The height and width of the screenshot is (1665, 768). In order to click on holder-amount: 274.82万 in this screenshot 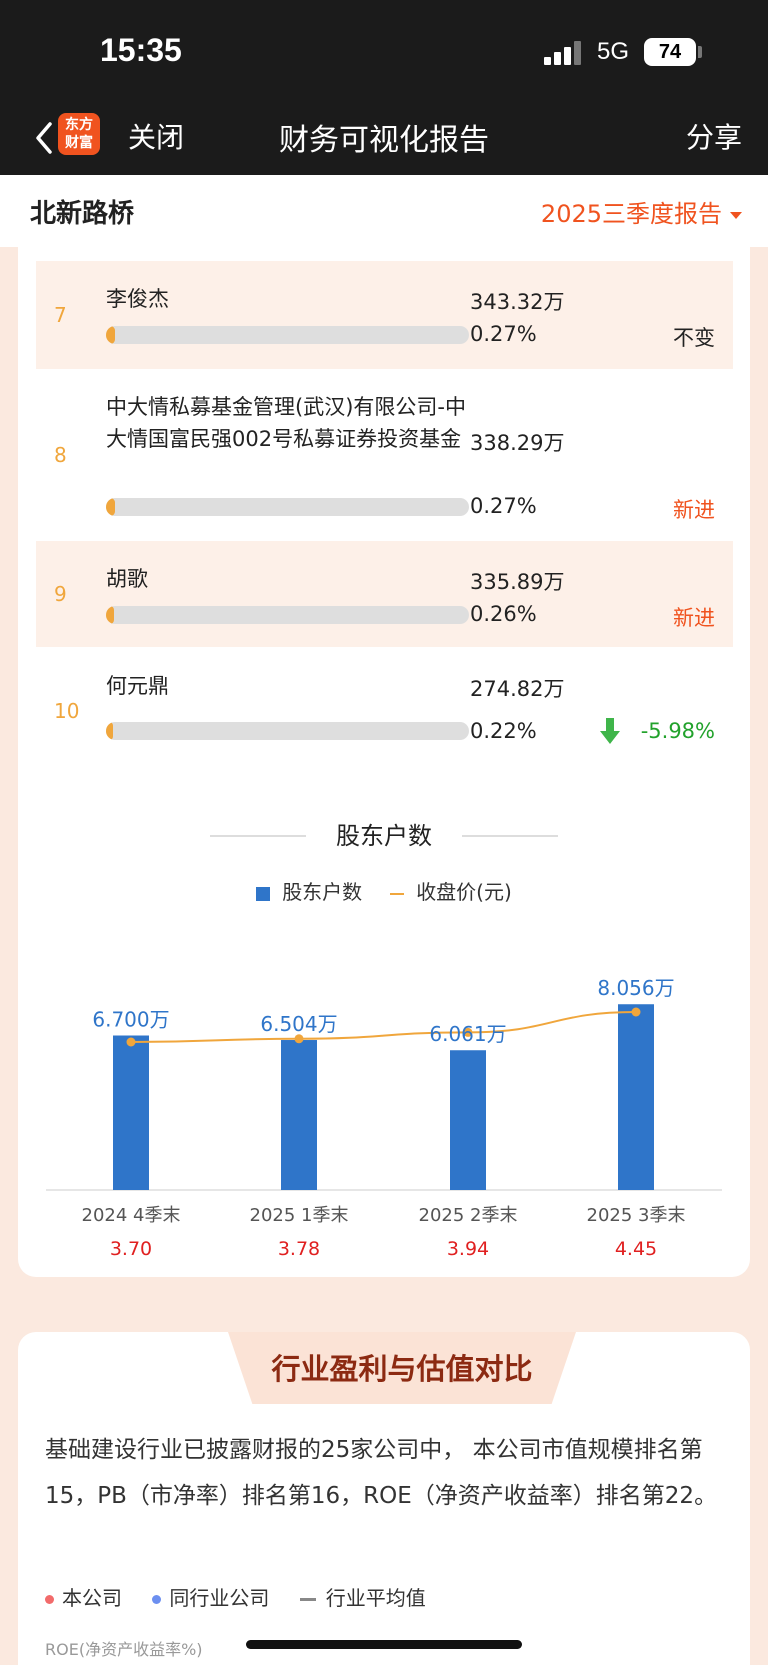, I will do `click(517, 689)`.